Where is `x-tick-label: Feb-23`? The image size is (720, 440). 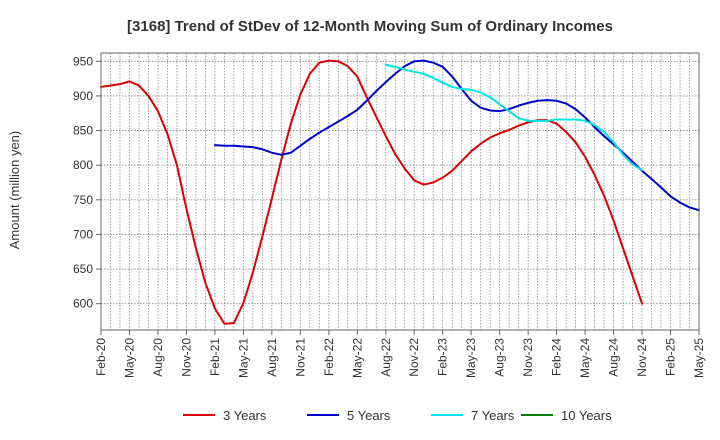 x-tick-label: Feb-23 is located at coordinates (443, 357).